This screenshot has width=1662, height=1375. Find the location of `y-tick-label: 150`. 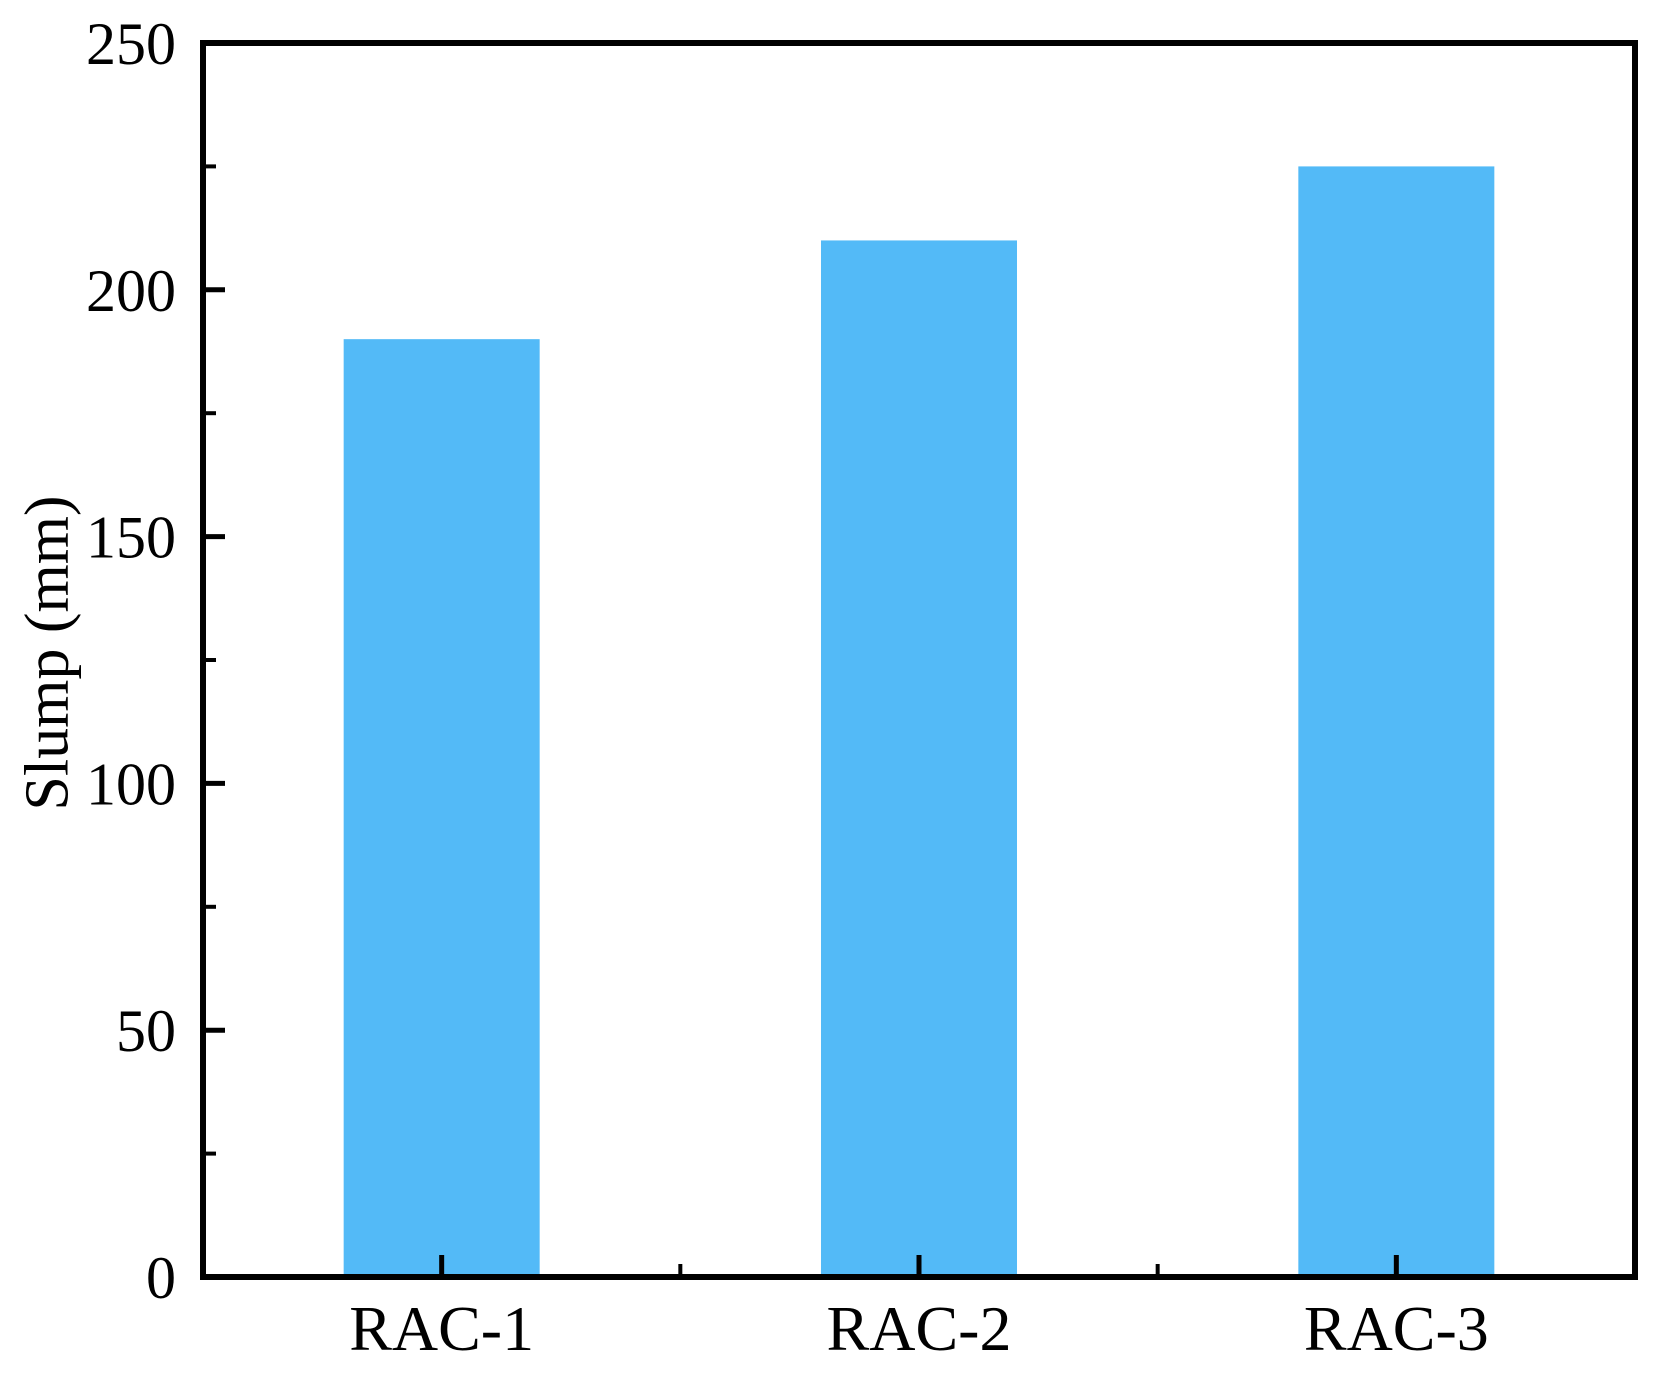

y-tick-label: 150 is located at coordinates (131, 538).